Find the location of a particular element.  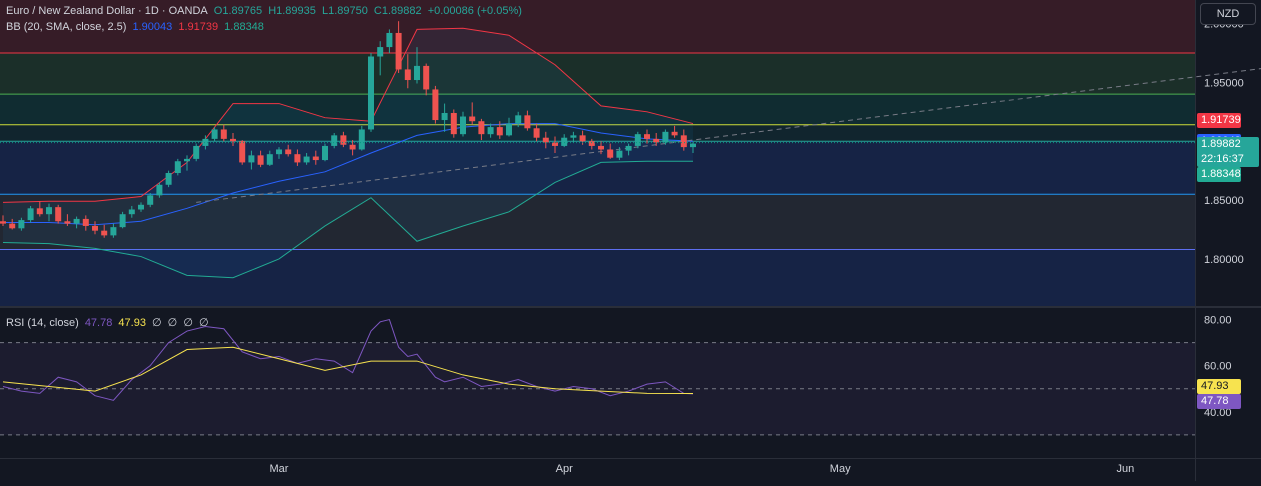

bb-lower-line is located at coordinates (347, 219).